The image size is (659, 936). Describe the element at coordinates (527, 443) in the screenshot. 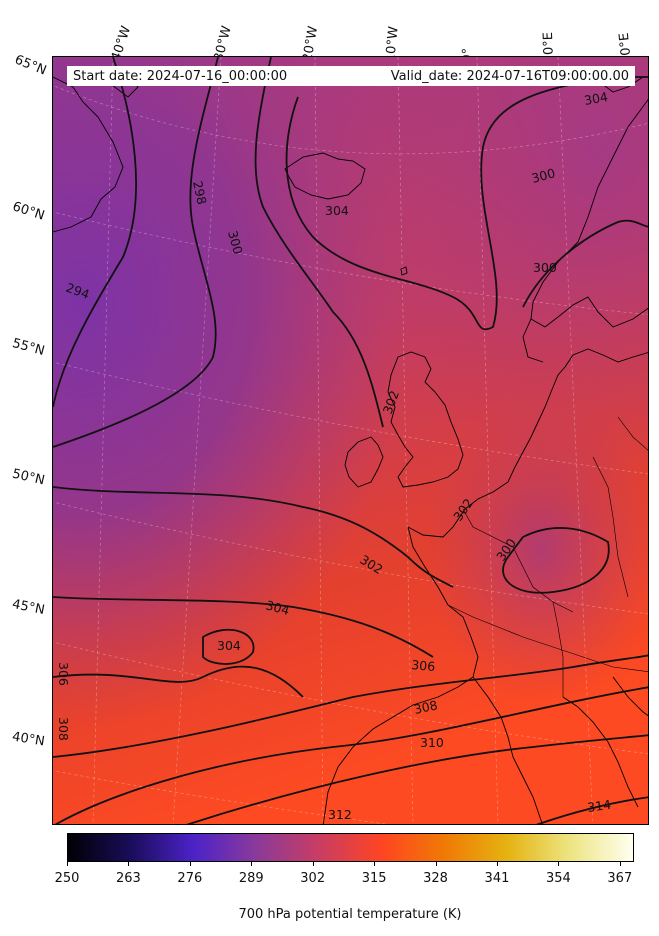

I see `continent-coast` at that location.